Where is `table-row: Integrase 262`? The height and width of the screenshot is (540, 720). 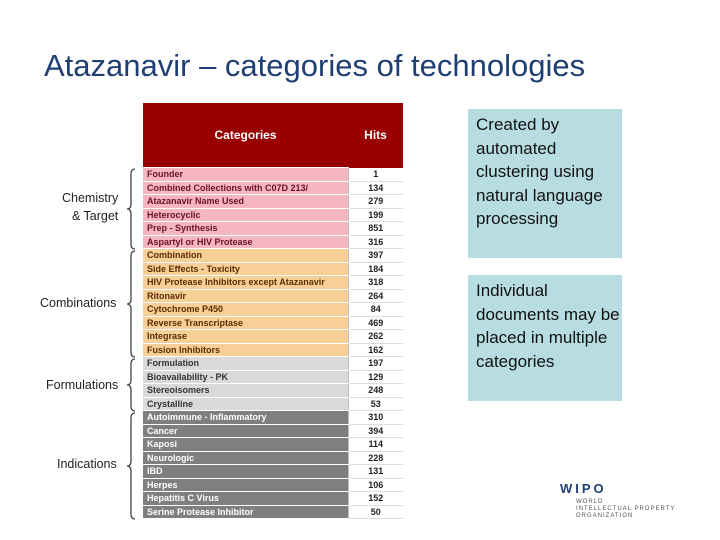 table-row: Integrase 262 is located at coordinates (273, 336).